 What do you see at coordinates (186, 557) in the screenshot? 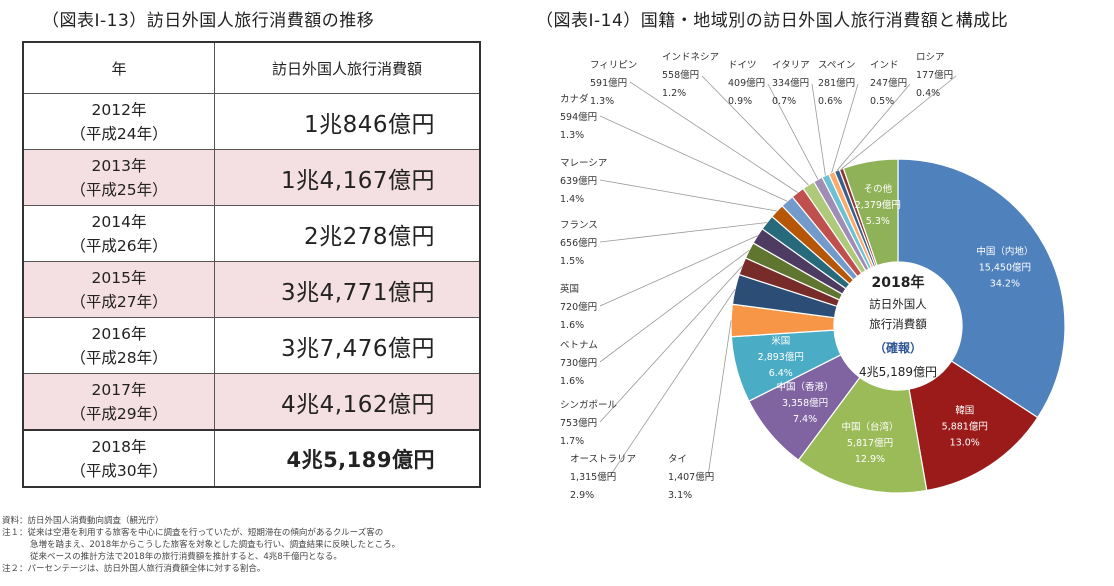
I see `note-1-cont-b: 従来ベースの推計方法で2018年の旅行消費額を推計すると、4兆8千億円となる。` at bounding box center [186, 557].